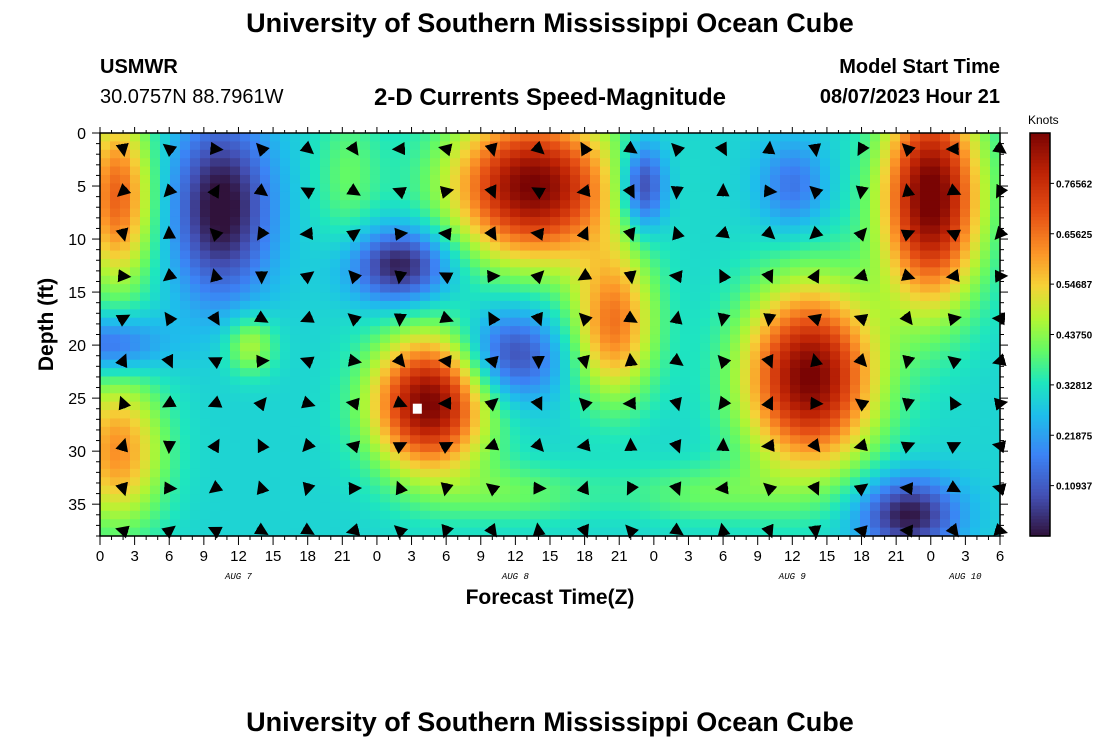 This screenshot has width=1100, height=750. What do you see at coordinates (273, 556) in the screenshot?
I see `x-tick-label: 15` at bounding box center [273, 556].